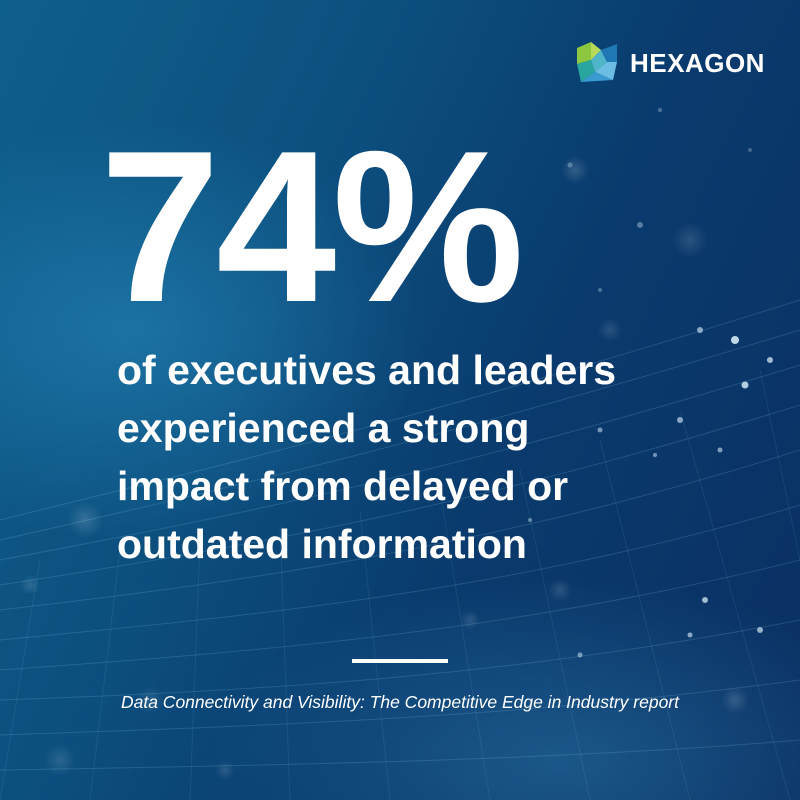 The height and width of the screenshot is (800, 800). What do you see at coordinates (343, 486) in the screenshot?
I see `description-line: impact from delayed or` at bounding box center [343, 486].